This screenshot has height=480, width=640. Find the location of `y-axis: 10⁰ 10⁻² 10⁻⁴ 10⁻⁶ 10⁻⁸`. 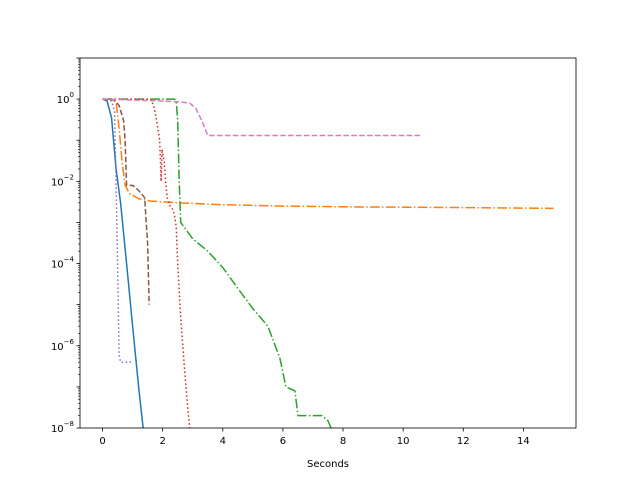

y-axis: 10⁰ 10⁻² 10⁻⁴ 10⁻⁶ 10⁻⁸ is located at coordinates (65, 246).